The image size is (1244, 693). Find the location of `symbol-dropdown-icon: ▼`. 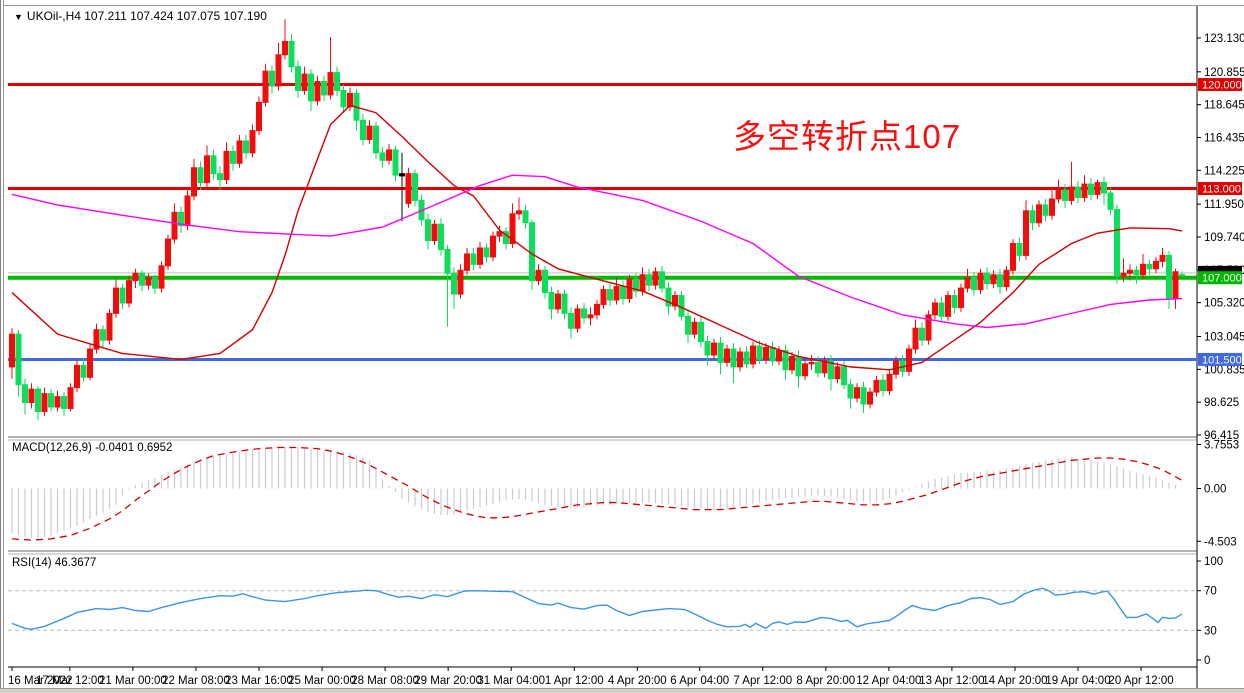

symbol-dropdown-icon: ▼ is located at coordinates (18, 17).